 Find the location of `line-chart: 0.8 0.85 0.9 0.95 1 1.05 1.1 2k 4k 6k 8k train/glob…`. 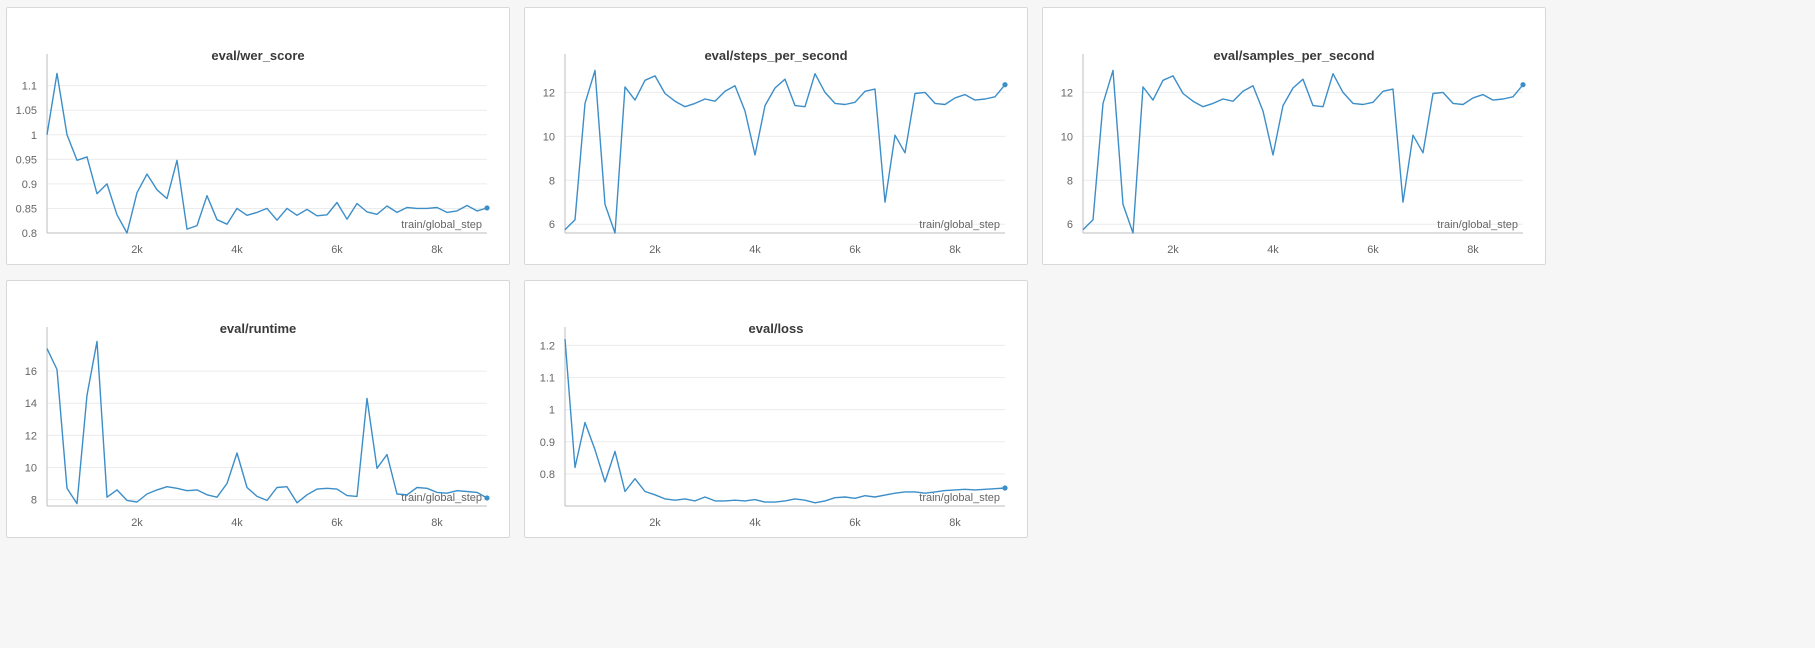

line-chart: 0.8 0.85 0.9 0.95 1 1.05 1.1 2k 4k 6k 8k train/glob… is located at coordinates (259, 137).